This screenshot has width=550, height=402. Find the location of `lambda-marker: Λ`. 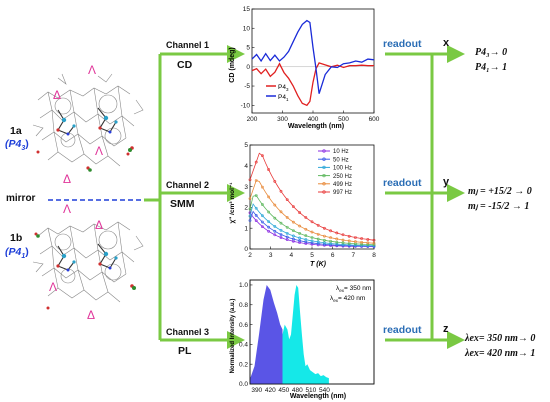

lambda-marker: Λ is located at coordinates (53, 287).